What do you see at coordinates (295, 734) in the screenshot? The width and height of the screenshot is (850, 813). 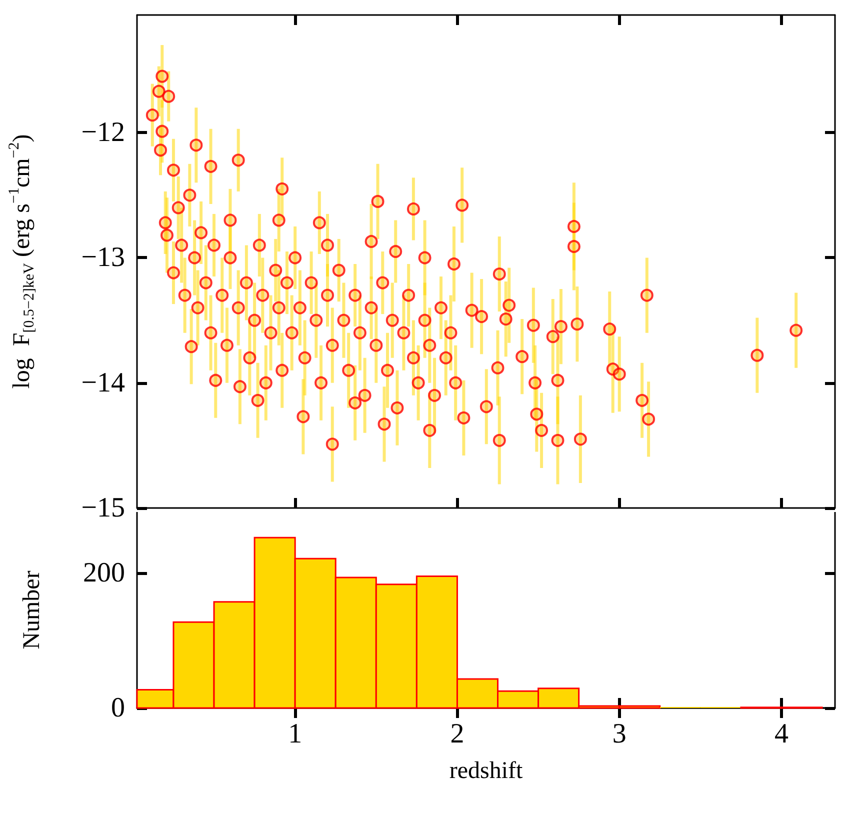 I see `x-tick-label: 1` at bounding box center [295, 734].